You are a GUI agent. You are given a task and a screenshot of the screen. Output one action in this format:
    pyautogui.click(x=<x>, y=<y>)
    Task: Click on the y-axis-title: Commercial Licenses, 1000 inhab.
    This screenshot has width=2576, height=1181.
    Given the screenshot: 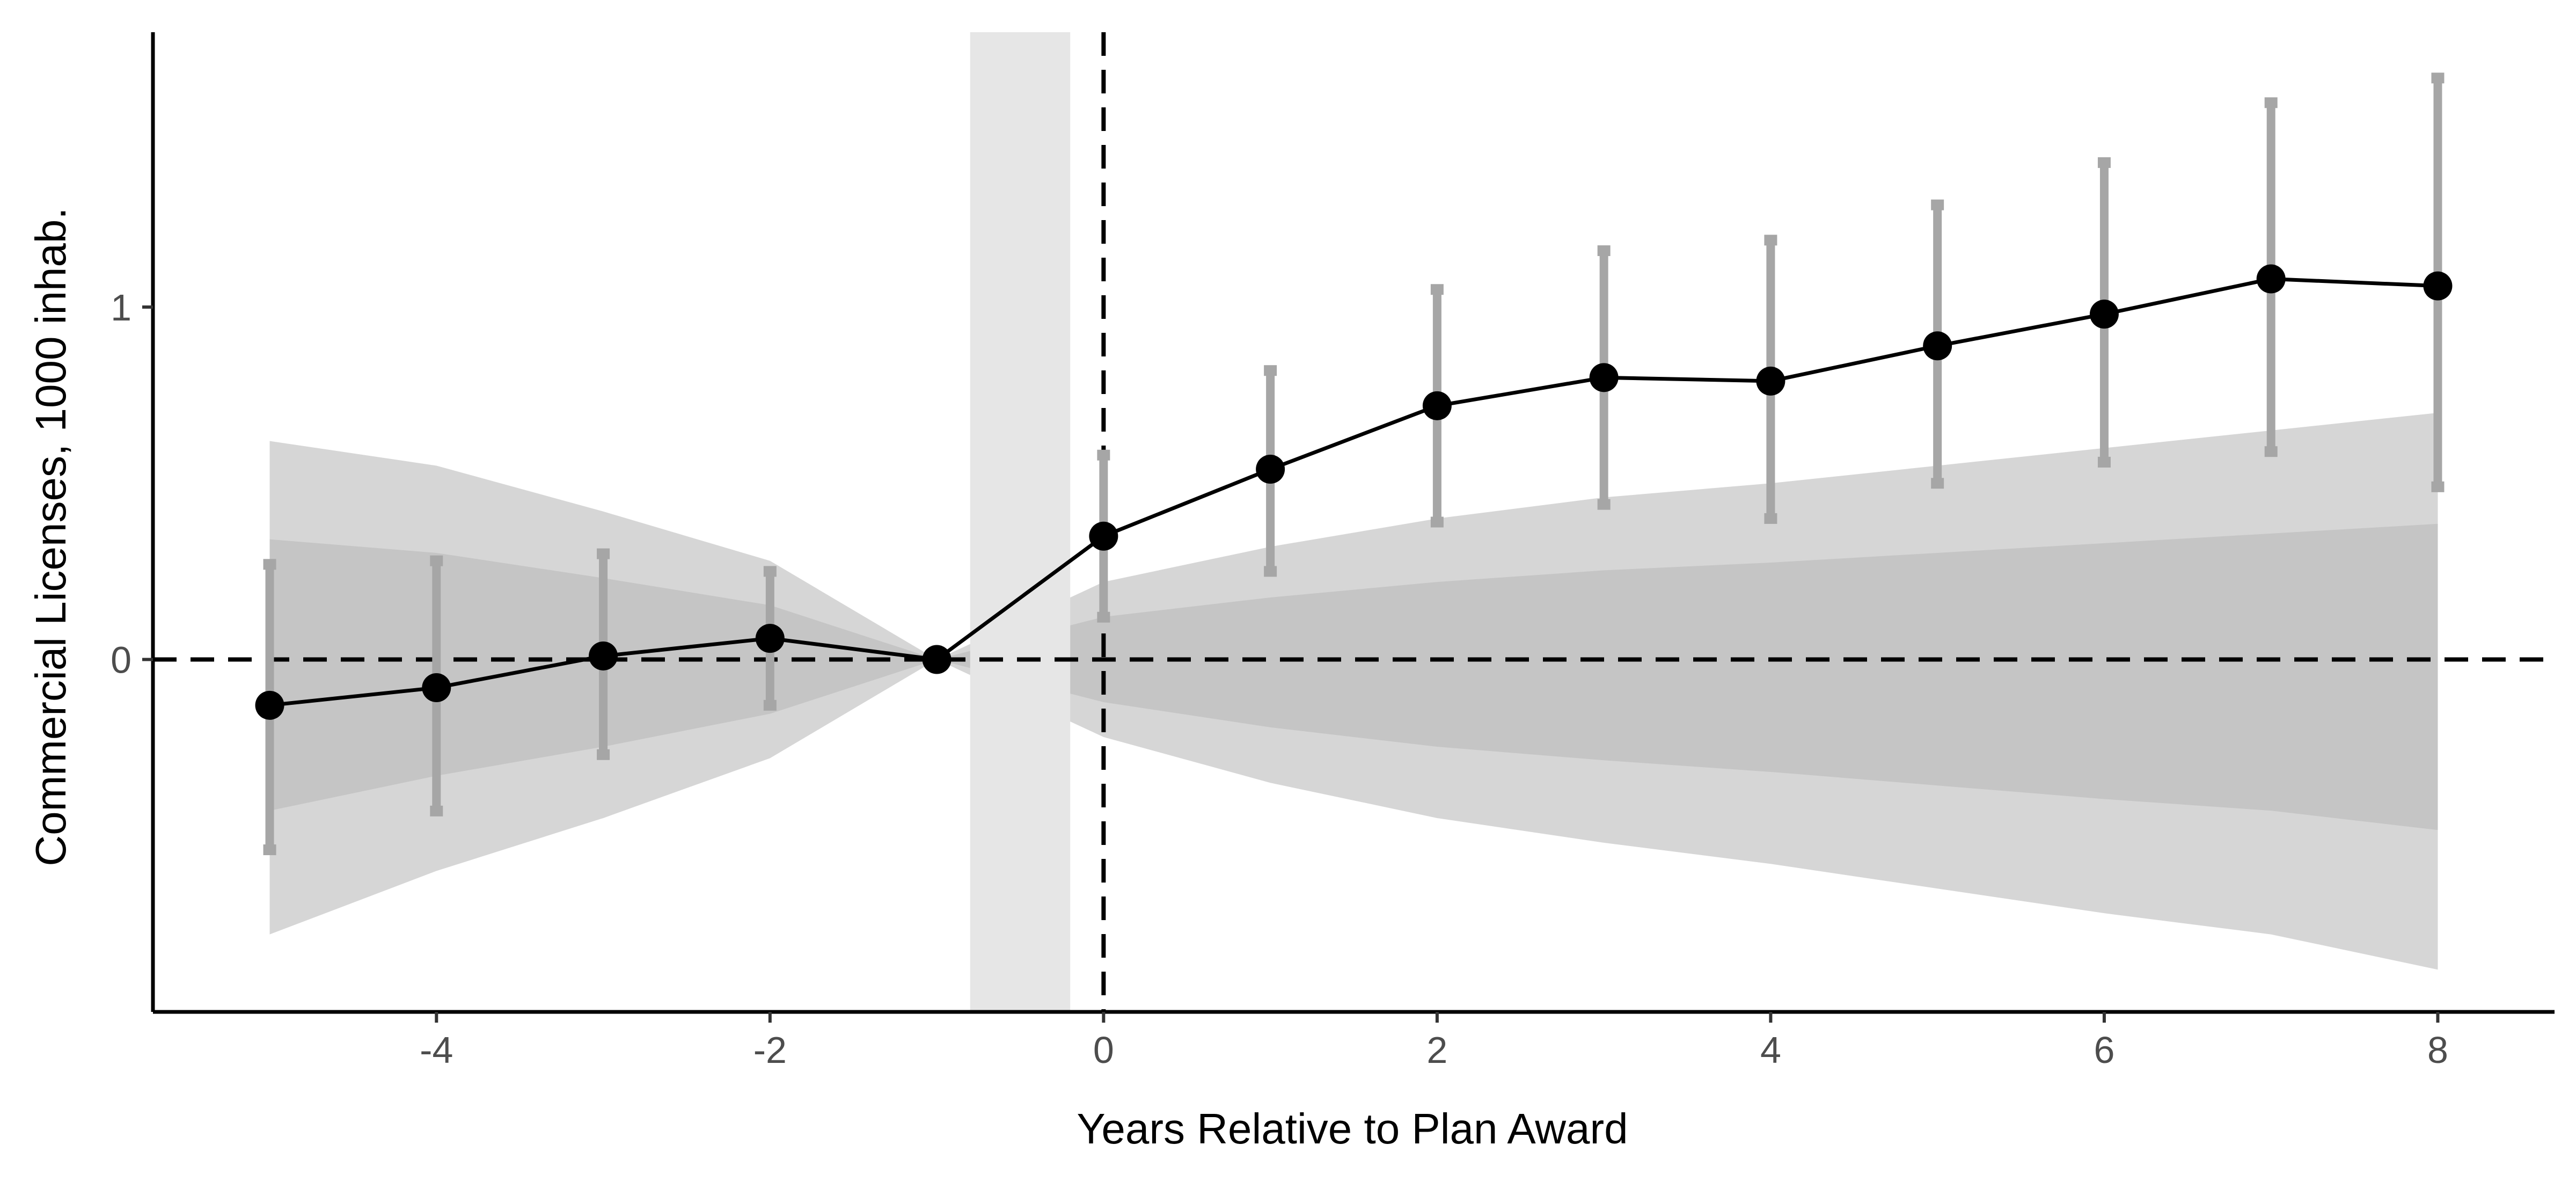 What is the action you would take?
    pyautogui.click(x=51, y=537)
    